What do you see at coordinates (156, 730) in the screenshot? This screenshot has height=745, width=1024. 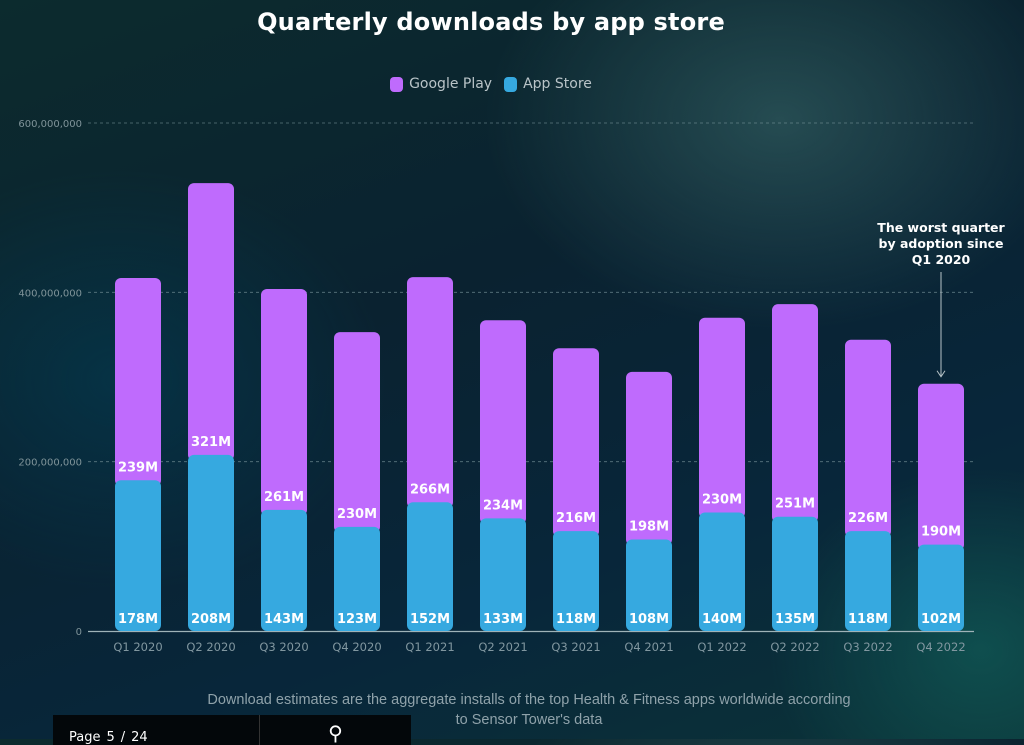 I see `page-indicator: Page 5 / 24` at bounding box center [156, 730].